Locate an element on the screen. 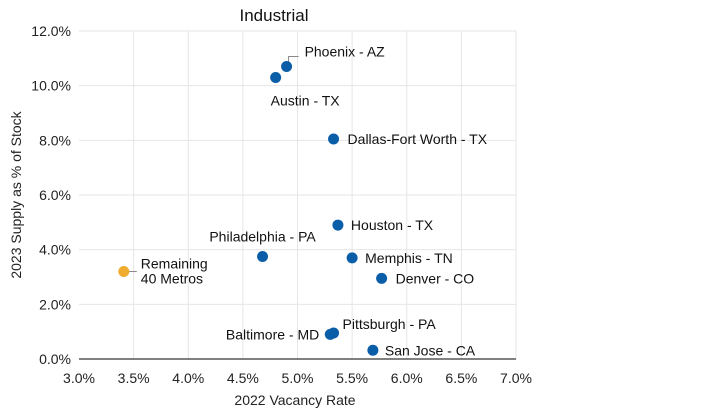  y-axis-title: 2023 Supply as % of Stock is located at coordinates (16, 194).